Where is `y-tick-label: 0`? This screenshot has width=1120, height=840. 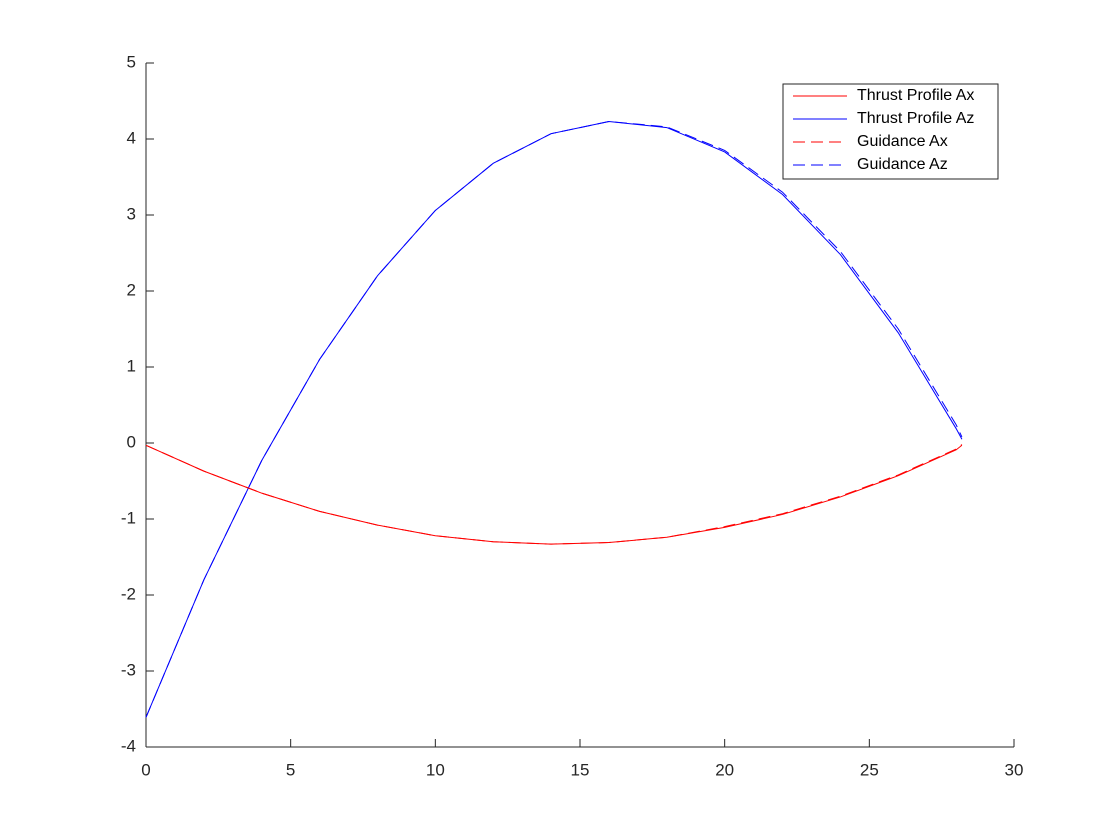 y-tick-label: 0 is located at coordinates (131, 441).